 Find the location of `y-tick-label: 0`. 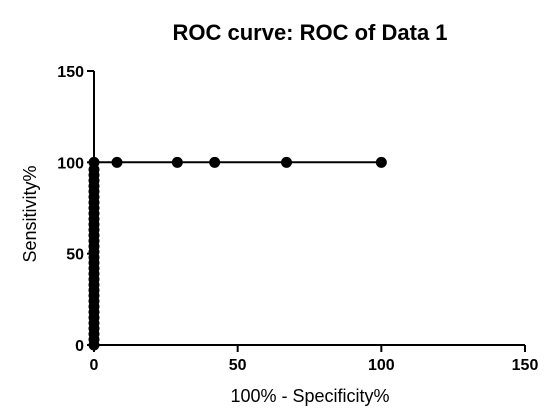

y-tick-label: 0 is located at coordinates (79, 346).